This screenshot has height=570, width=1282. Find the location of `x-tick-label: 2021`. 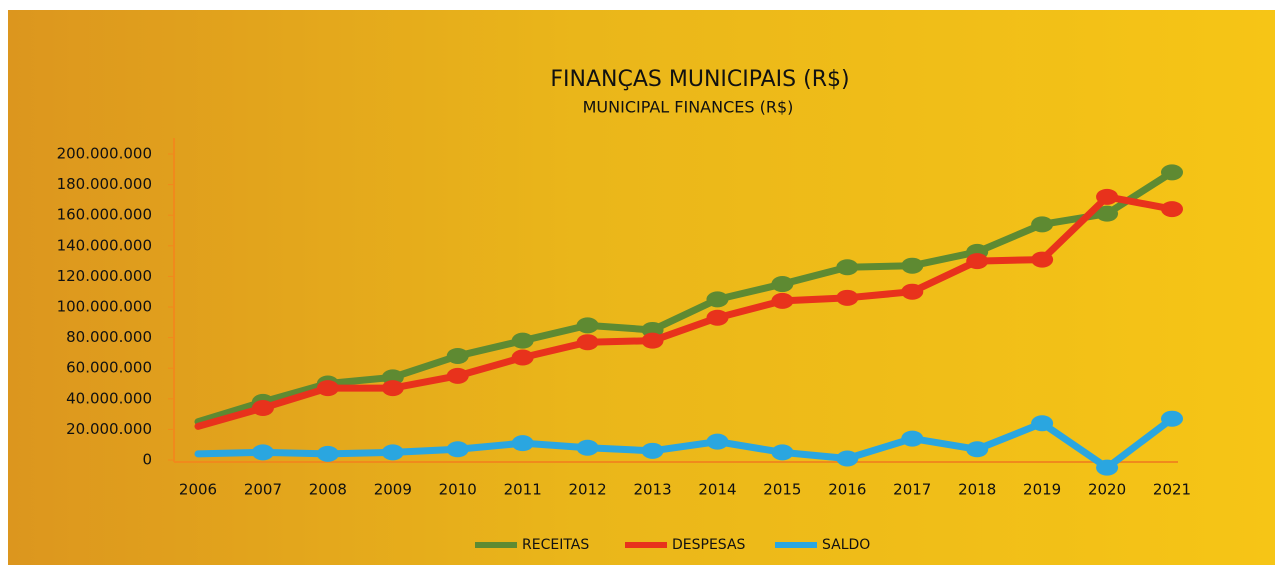

x-tick-label: 2021 is located at coordinates (1172, 490).